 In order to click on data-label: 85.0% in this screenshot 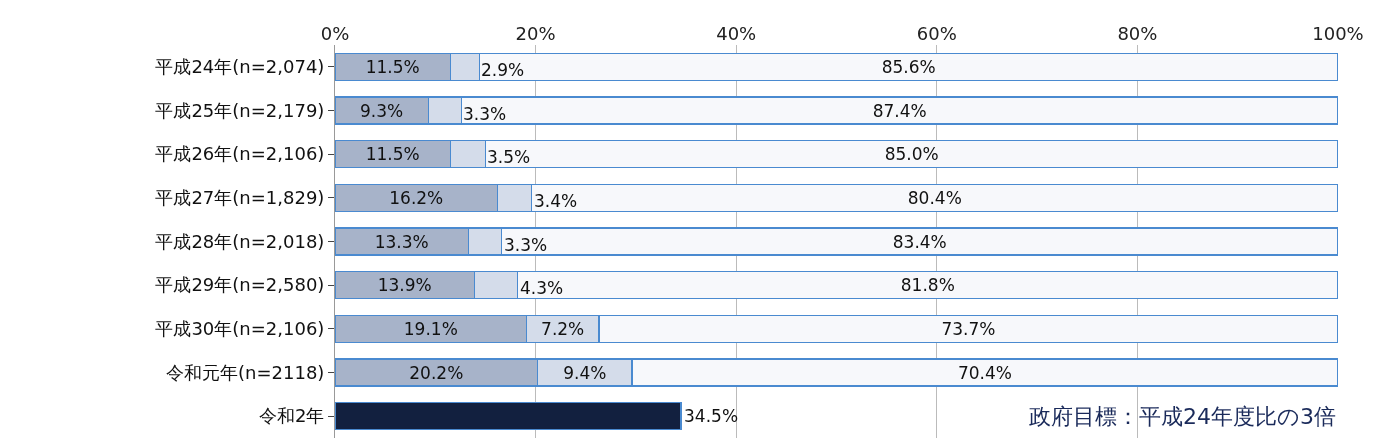, I will do `click(911, 154)`.